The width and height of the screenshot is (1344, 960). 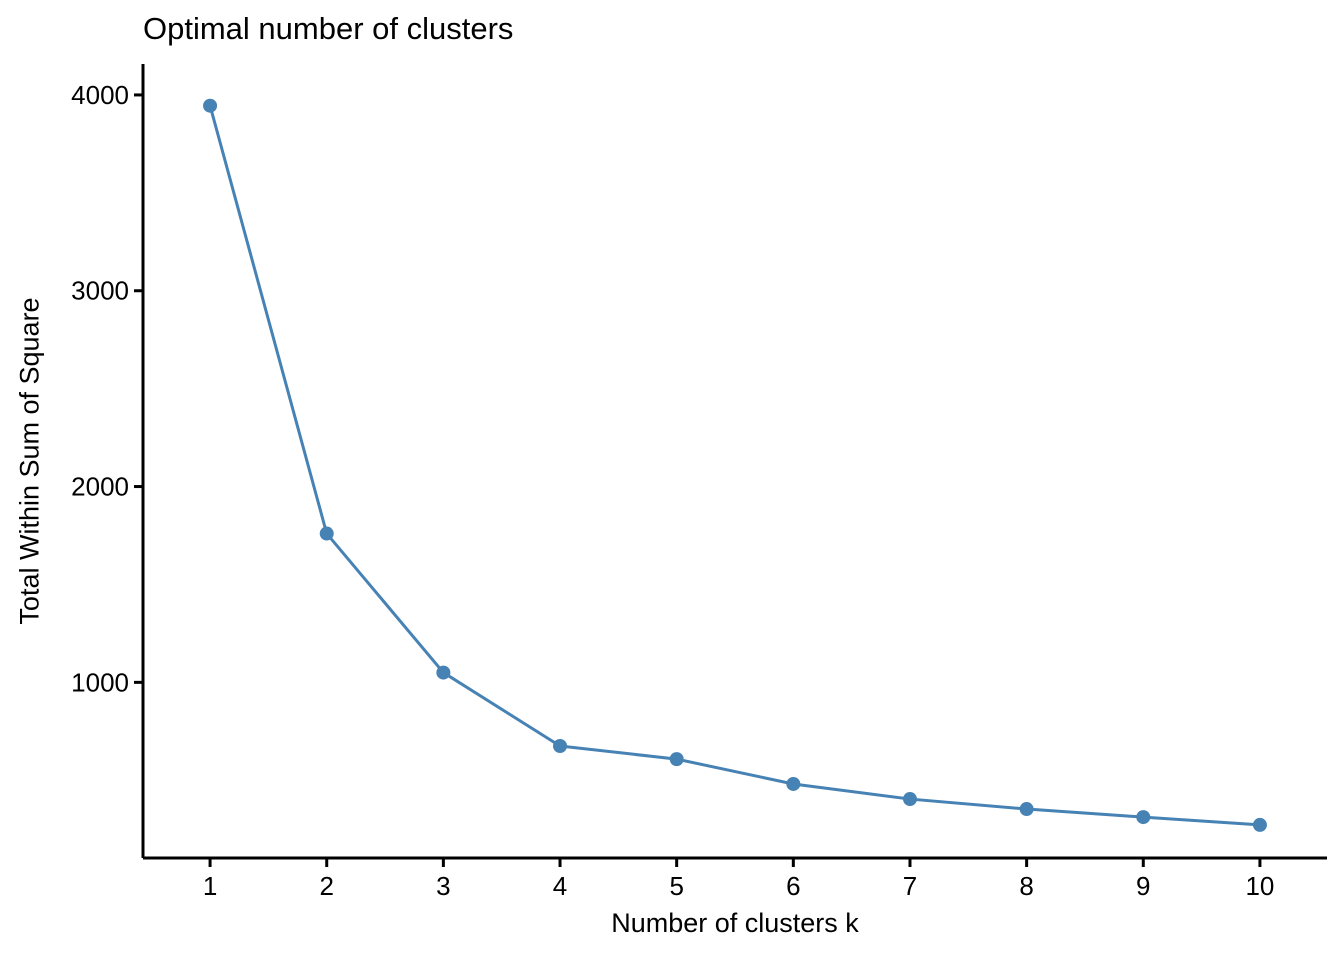 What do you see at coordinates (210, 886) in the screenshot?
I see `x-tick-label: 1` at bounding box center [210, 886].